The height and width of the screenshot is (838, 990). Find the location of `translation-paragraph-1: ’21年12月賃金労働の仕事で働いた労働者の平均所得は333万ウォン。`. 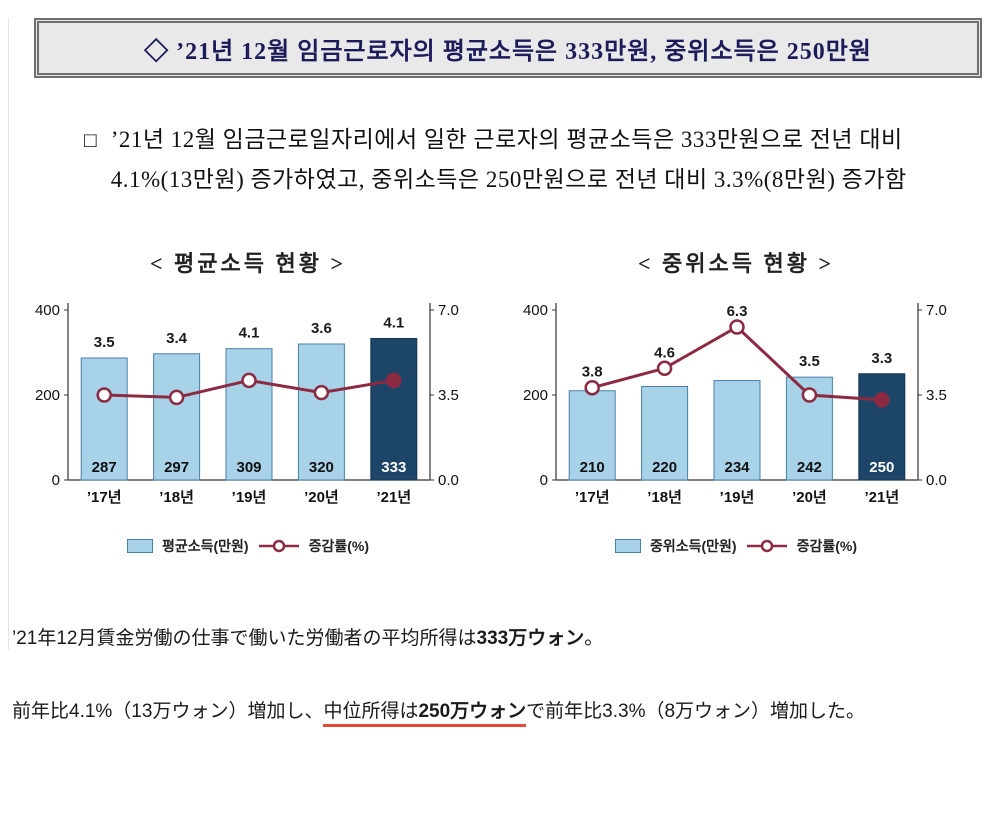

translation-paragraph-1: ’21年12月賃金労働の仕事で働いた労働者の平均所得は333万ウォン。 is located at coordinates (494, 638).